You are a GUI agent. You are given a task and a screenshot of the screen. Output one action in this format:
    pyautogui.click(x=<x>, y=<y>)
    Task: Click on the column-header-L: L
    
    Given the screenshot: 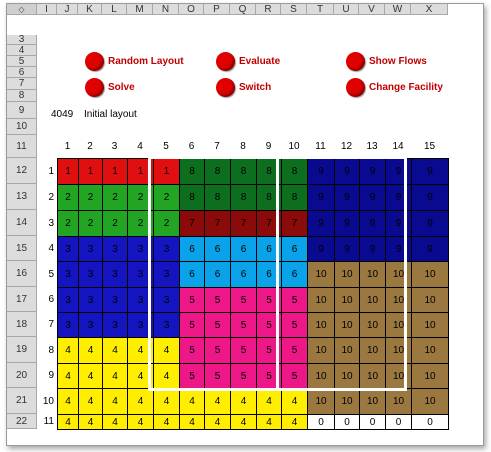 What is the action you would take?
    pyautogui.click(x=114, y=9)
    